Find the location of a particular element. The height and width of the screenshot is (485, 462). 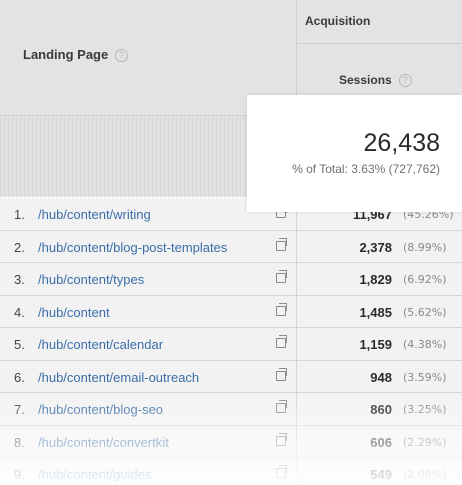

sessions-percentage: (3.25%) is located at coordinates (425, 409).